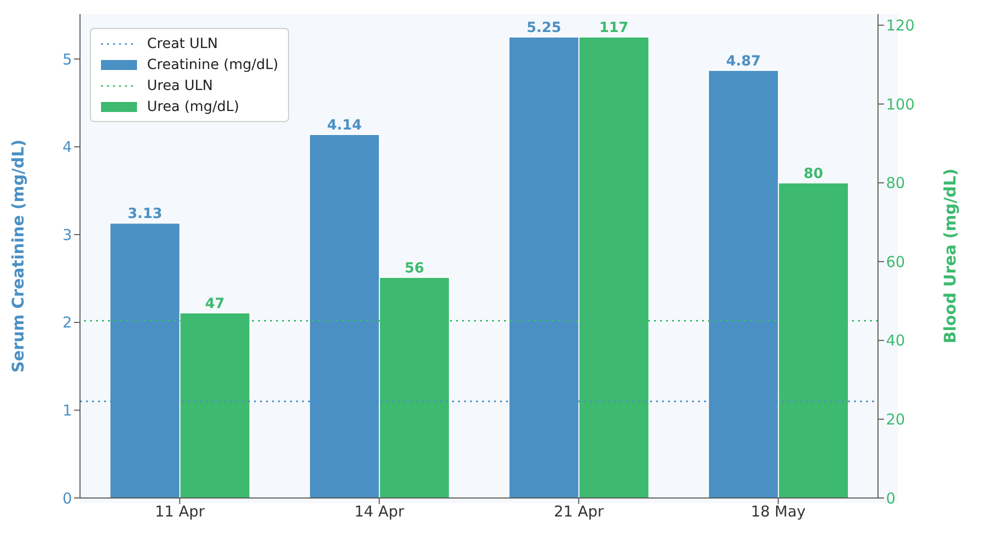  What do you see at coordinates (579, 511) in the screenshot?
I see `x-tick-label: 21 Apr` at bounding box center [579, 511].